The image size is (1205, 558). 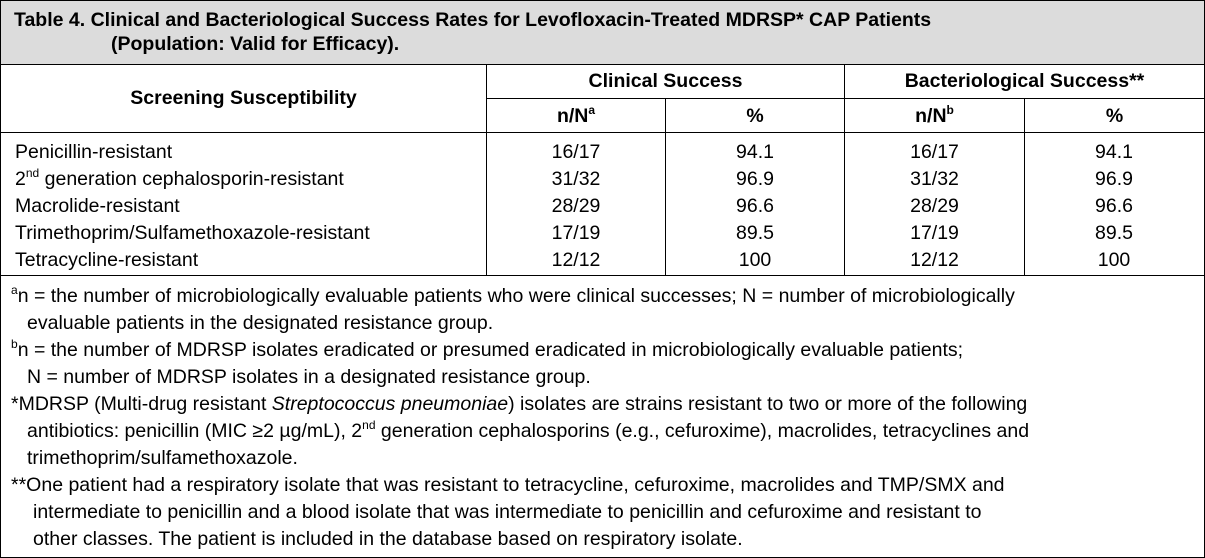 I want to click on cell-clinical-nN: 31/32, so click(x=576, y=179).